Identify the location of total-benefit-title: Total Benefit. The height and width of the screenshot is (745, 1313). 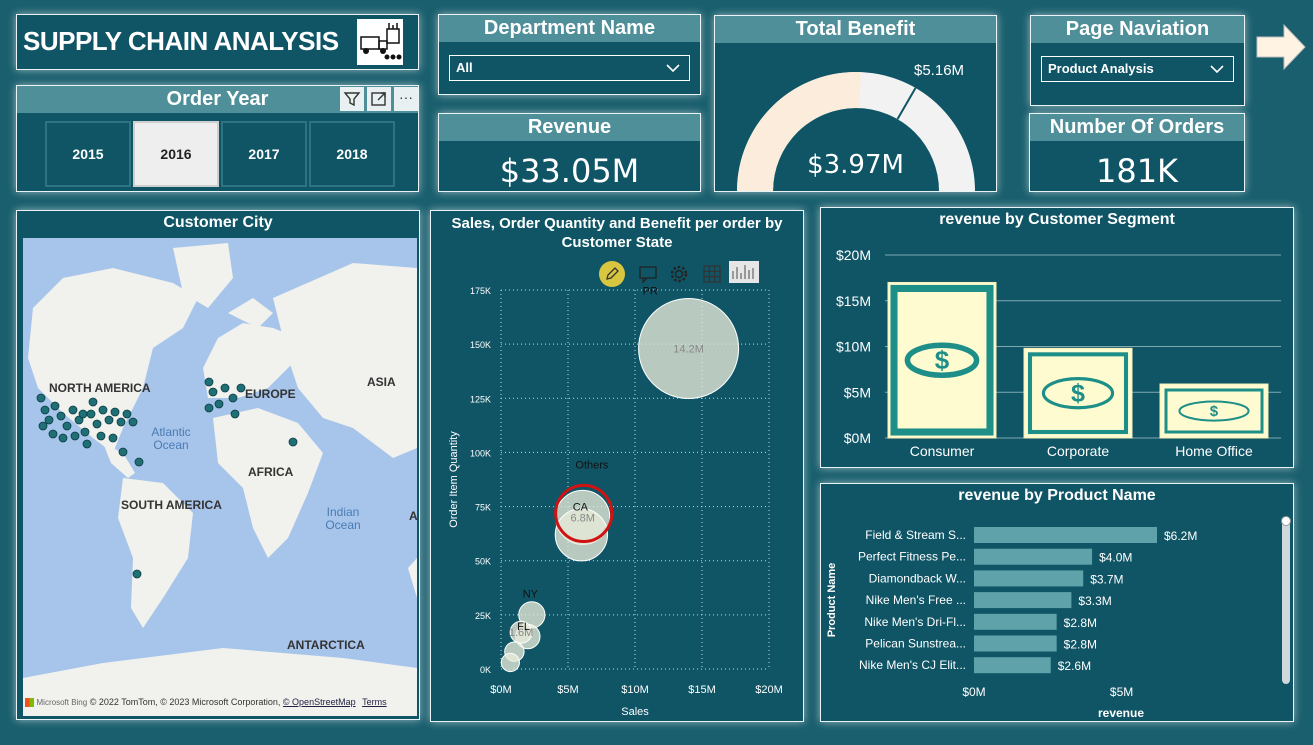
(855, 29).